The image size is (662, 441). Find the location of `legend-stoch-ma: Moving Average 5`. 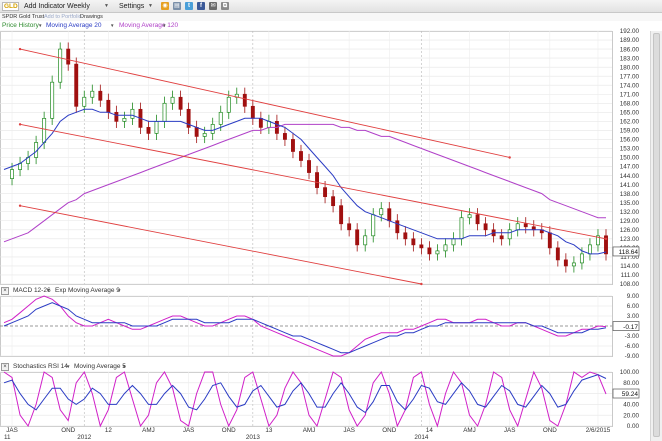

legend-stoch-ma: Moving Average 5 is located at coordinates (100, 366).